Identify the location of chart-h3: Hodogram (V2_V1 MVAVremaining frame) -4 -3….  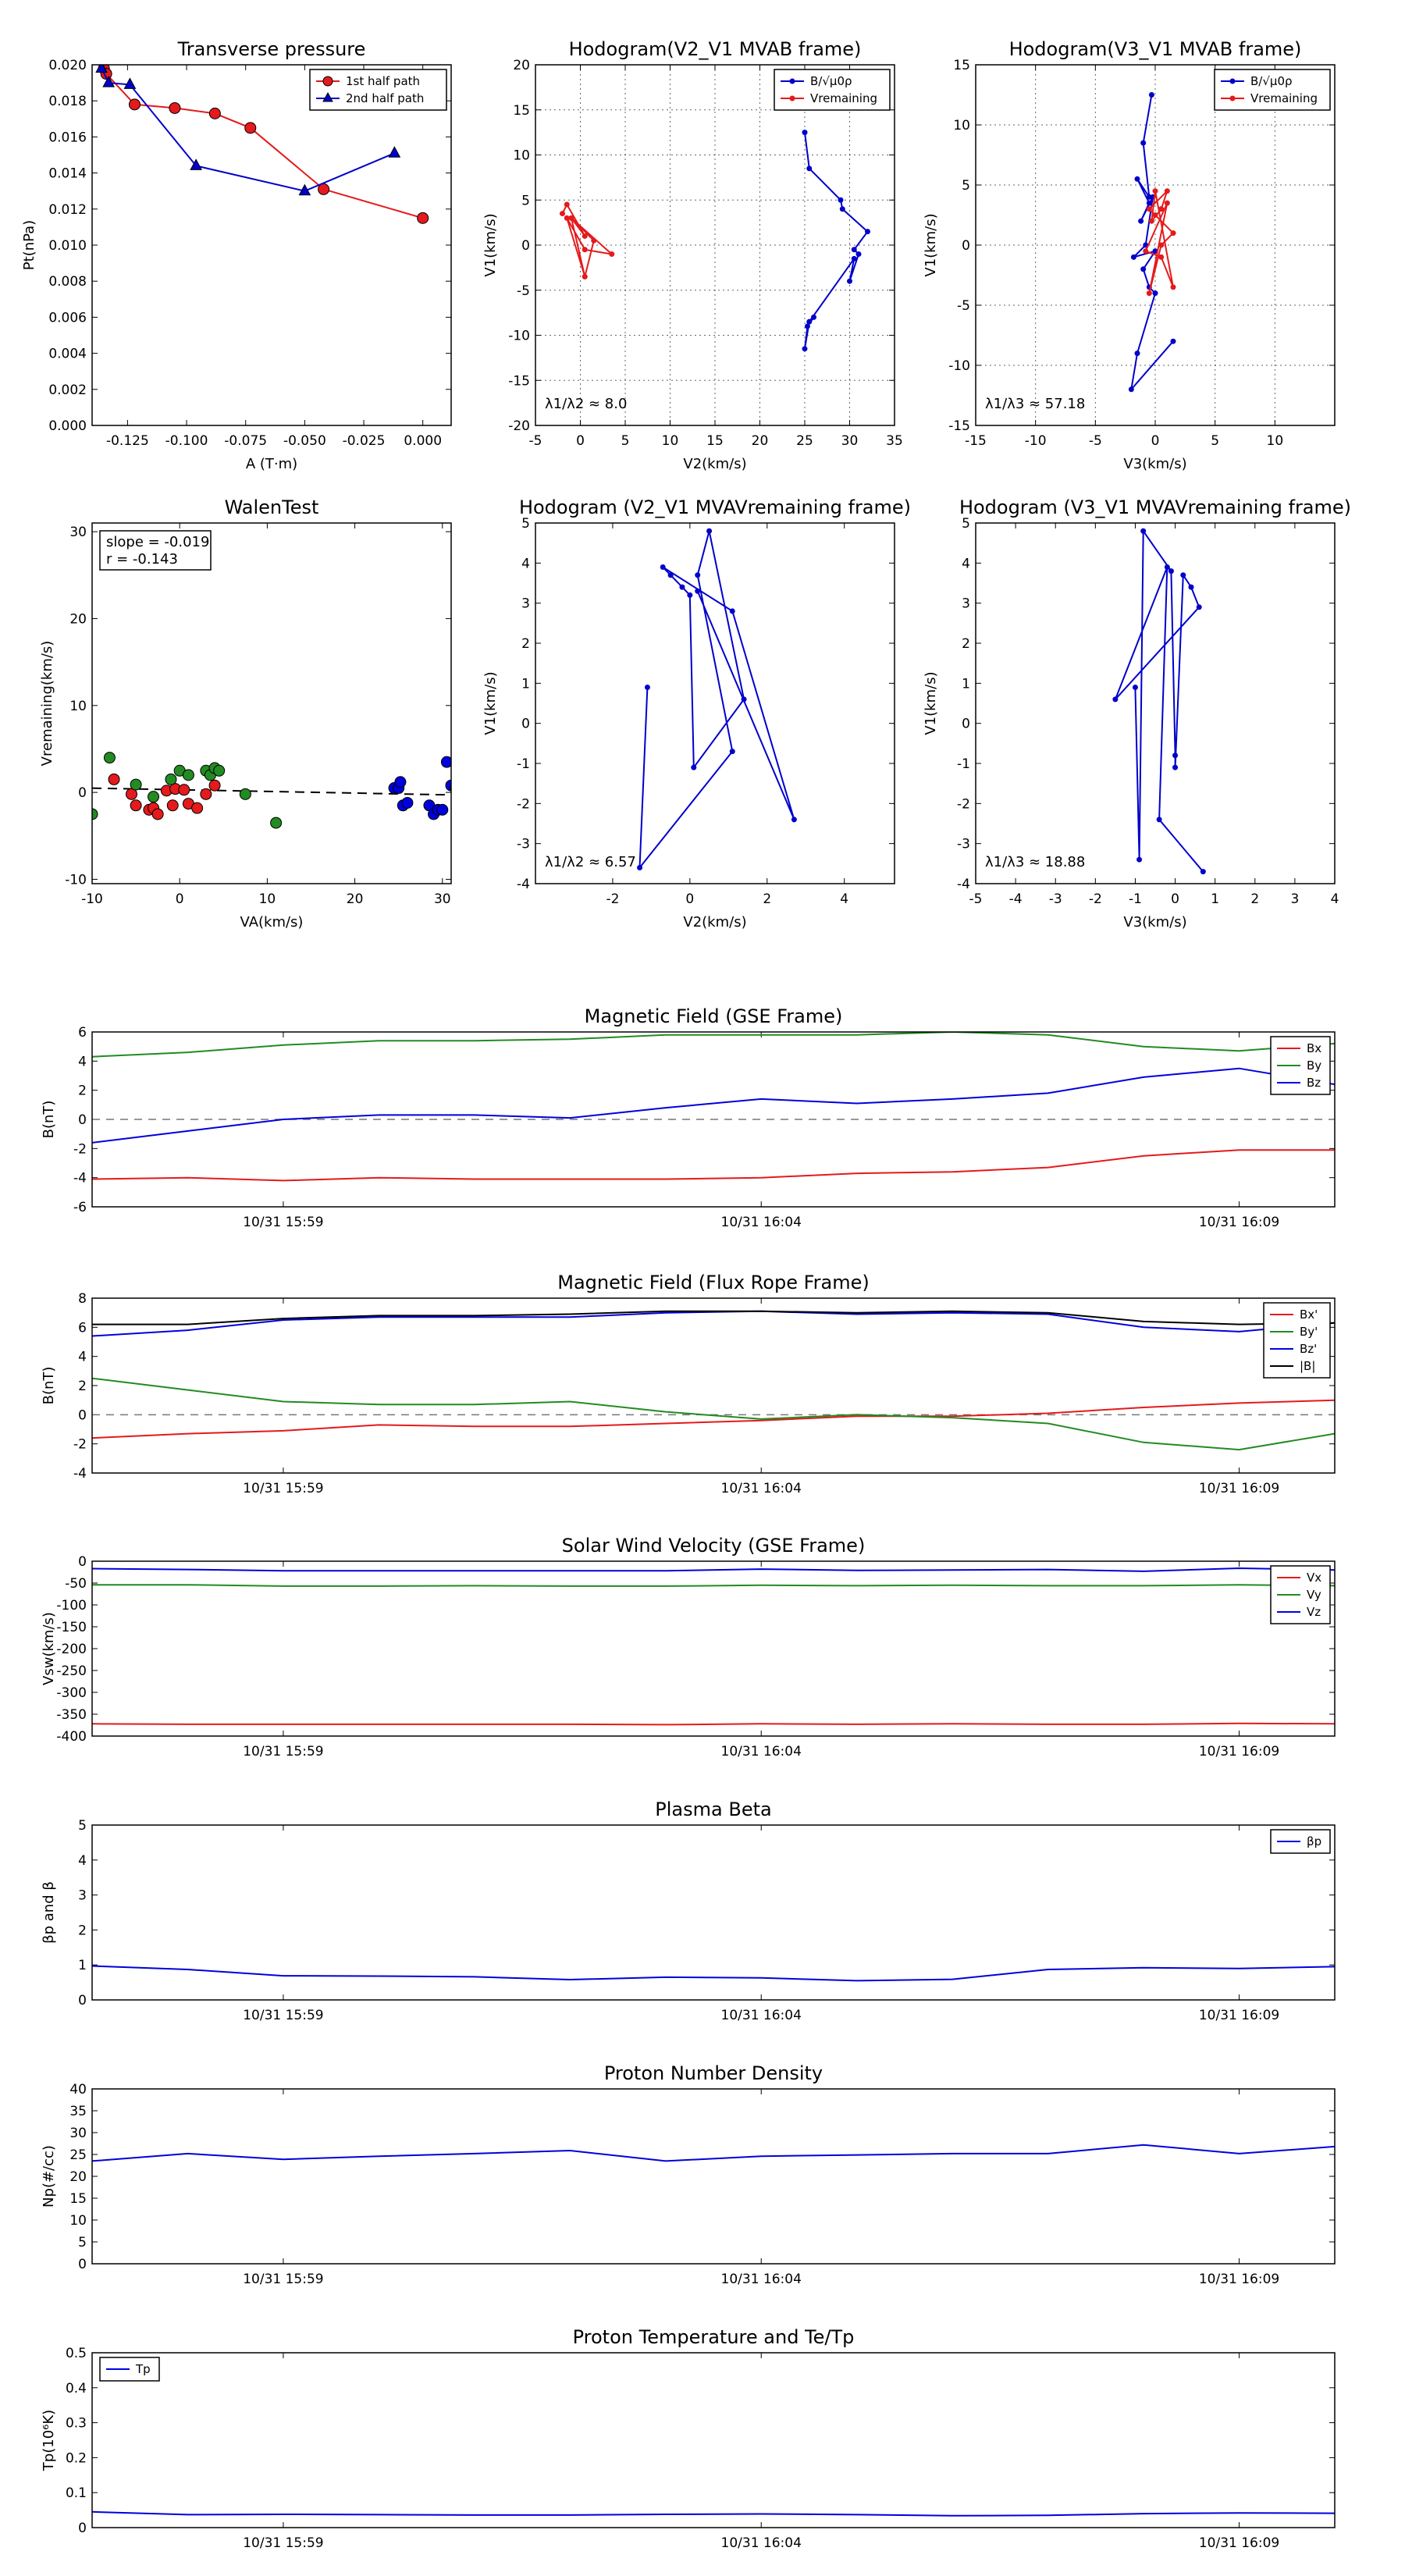
(696, 713).